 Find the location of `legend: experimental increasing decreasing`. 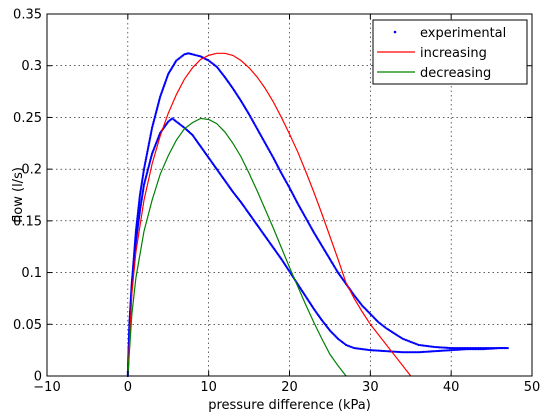

legend: experimental increasing decreasing is located at coordinates (450, 52).